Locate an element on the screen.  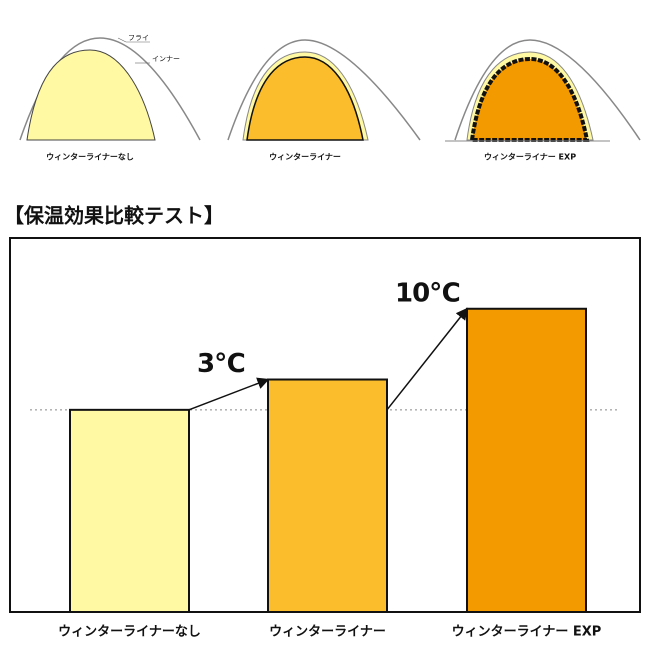
illustration-caption: ウィンターライナーなし is located at coordinates (90, 157).